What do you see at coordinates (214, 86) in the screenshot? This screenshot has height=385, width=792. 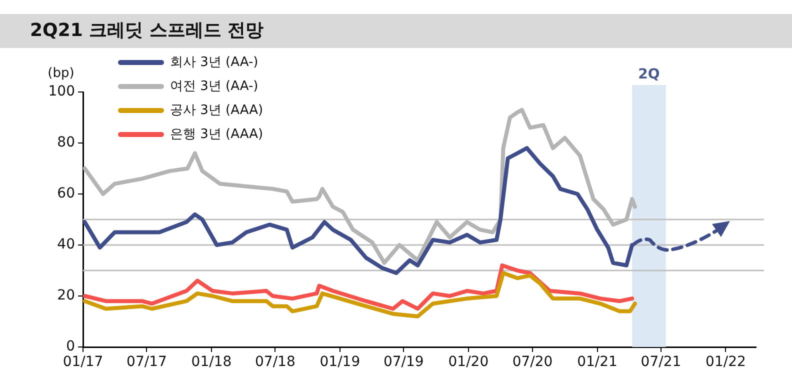 I see `legend-label: 여전 3년 (AA-)` at bounding box center [214, 86].